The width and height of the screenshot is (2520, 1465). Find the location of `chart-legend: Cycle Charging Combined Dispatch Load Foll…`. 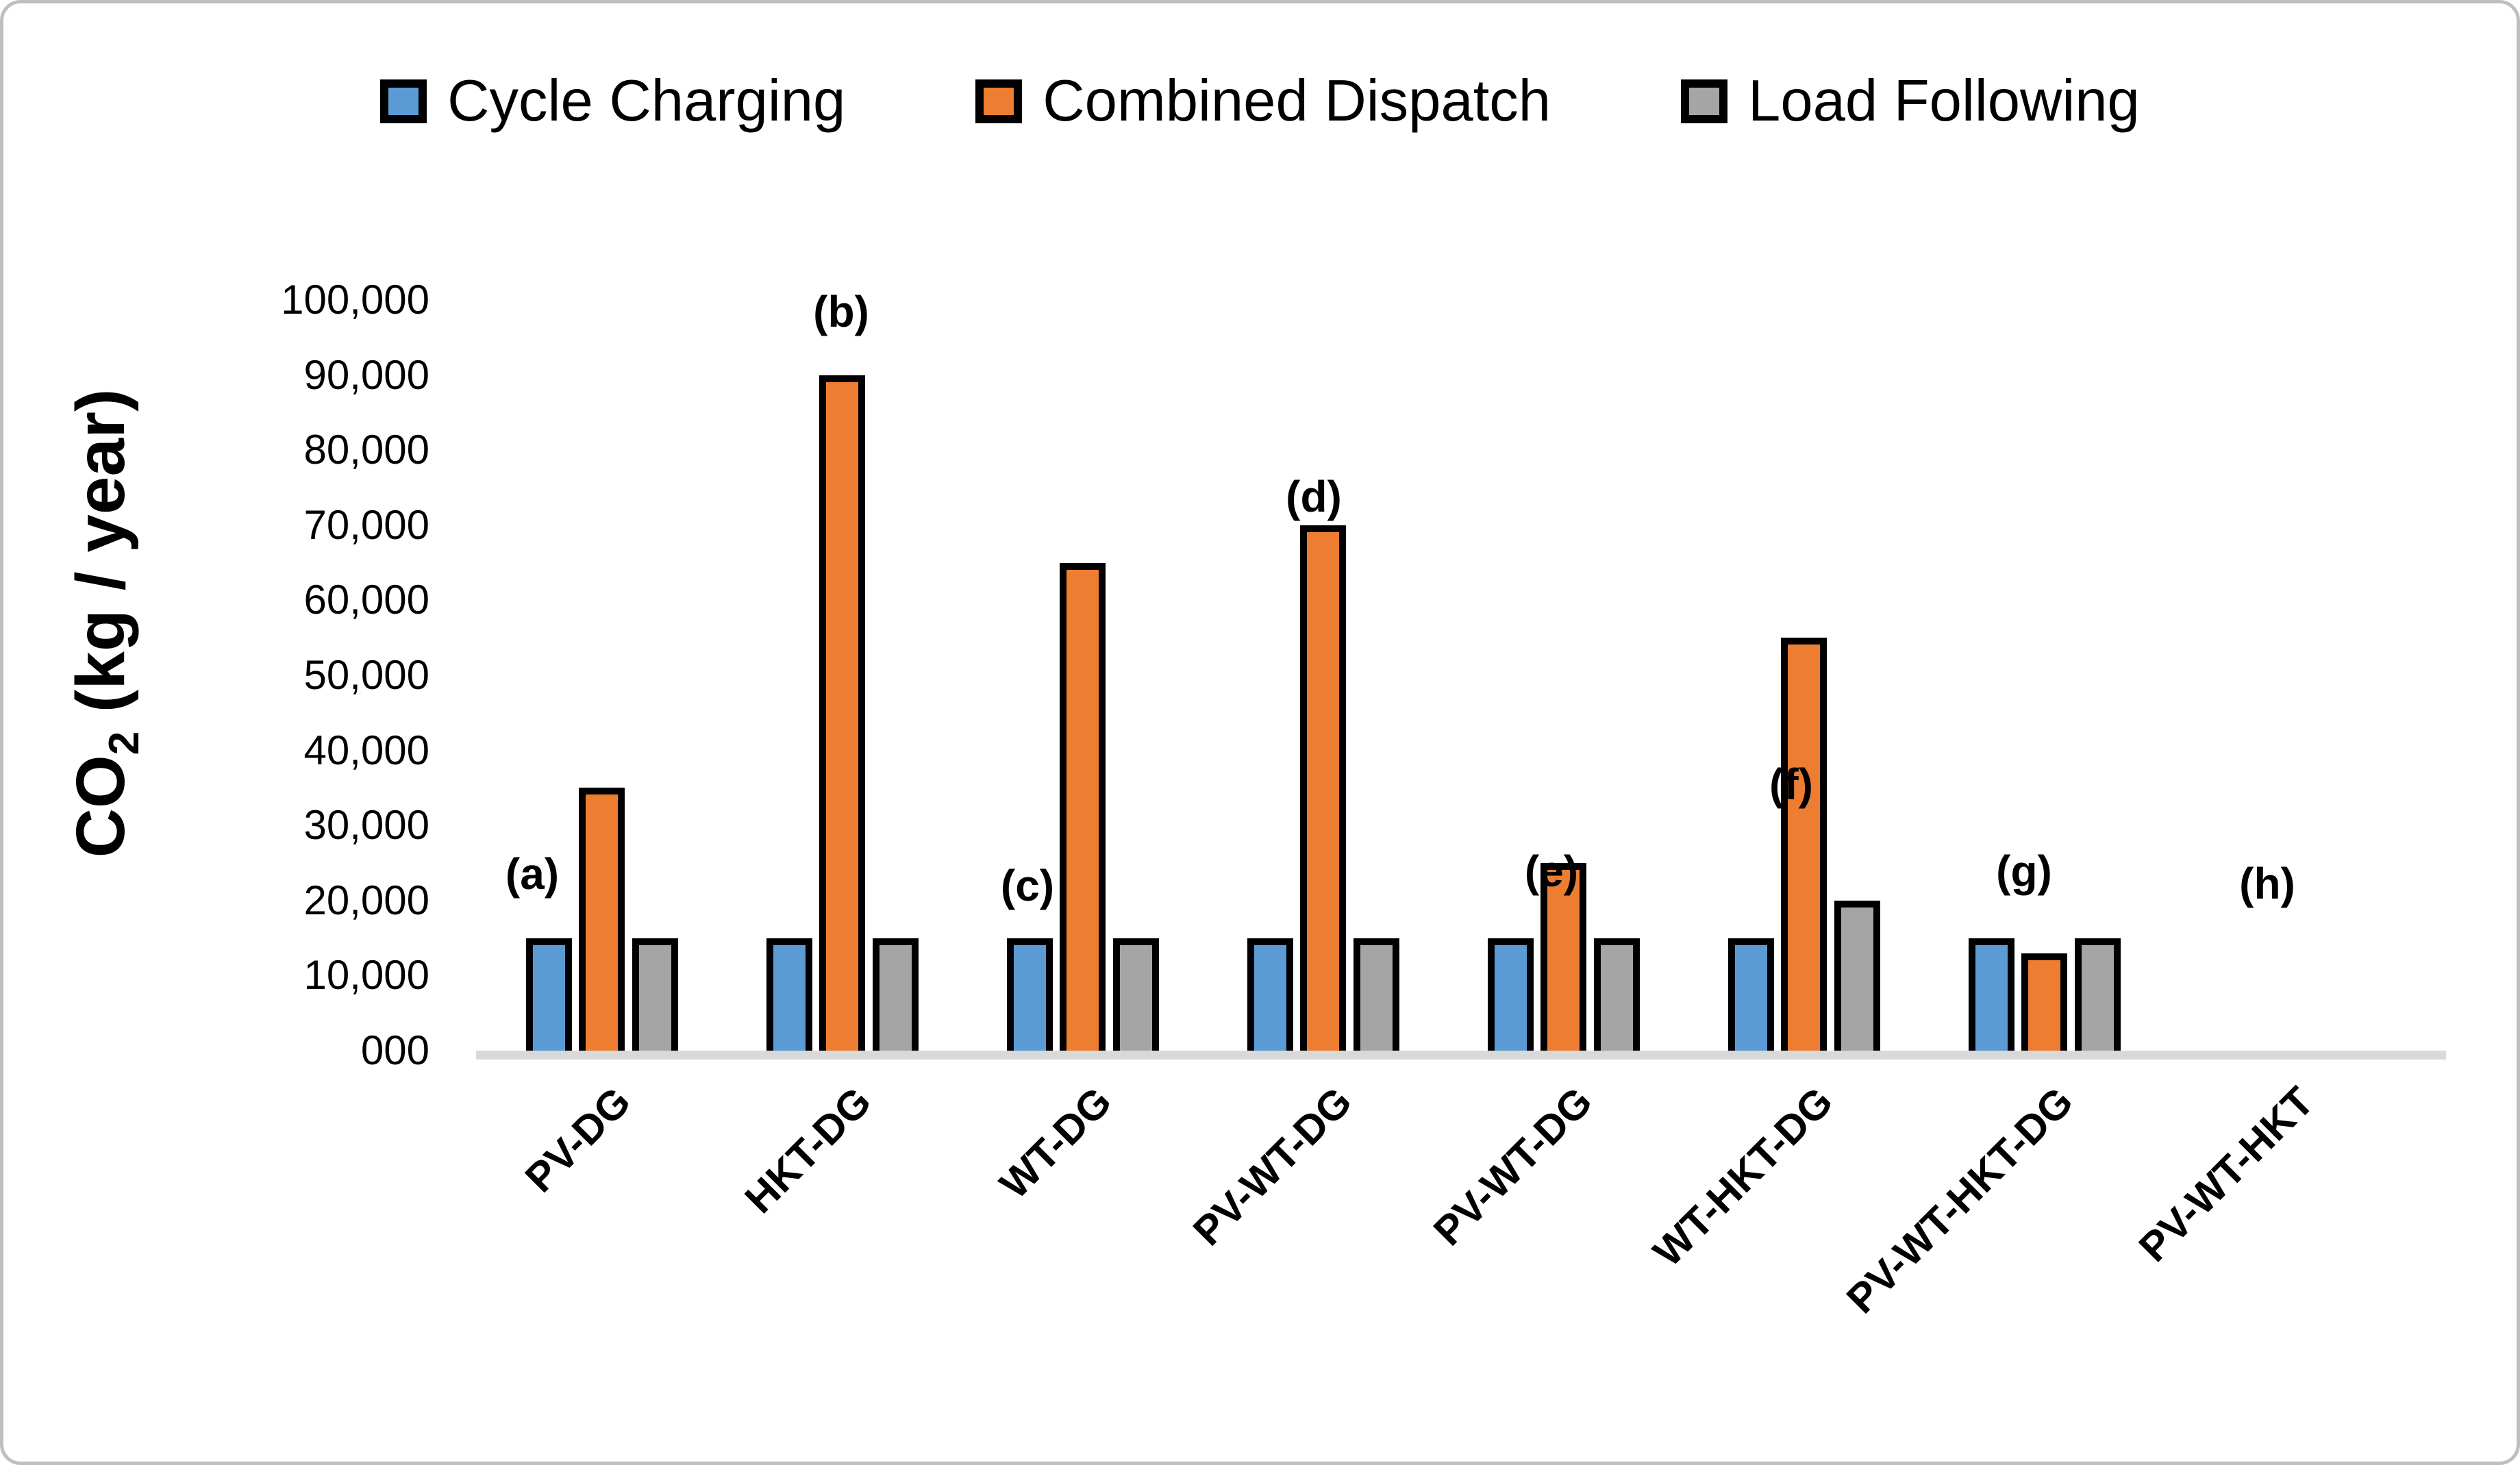

chart-legend: Cycle Charging Combined Dispatch Load Foll… is located at coordinates (1260, 101).